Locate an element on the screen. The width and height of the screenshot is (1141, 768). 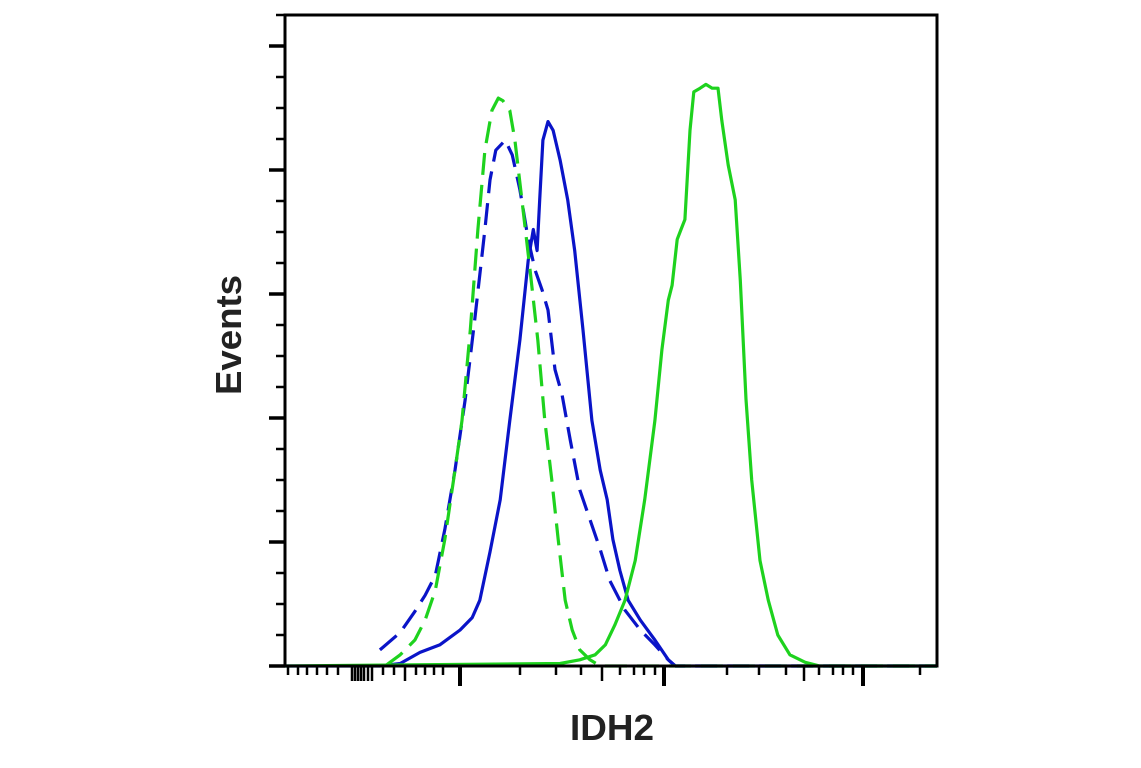
y-axis-label: Events is located at coordinates (228, 335).